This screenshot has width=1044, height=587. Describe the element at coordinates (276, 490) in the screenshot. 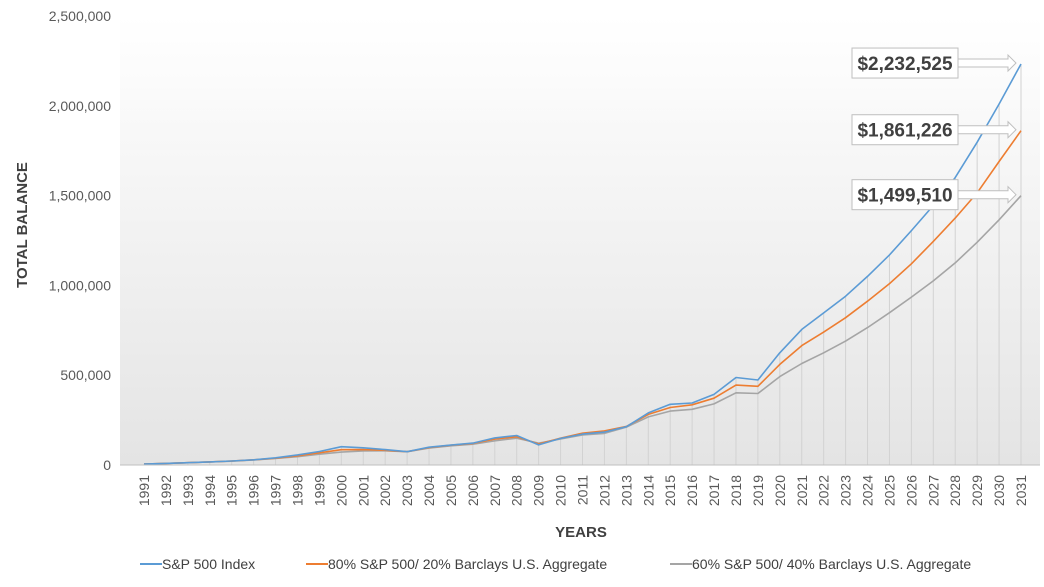

I see `x-tick-label: 1997` at that location.